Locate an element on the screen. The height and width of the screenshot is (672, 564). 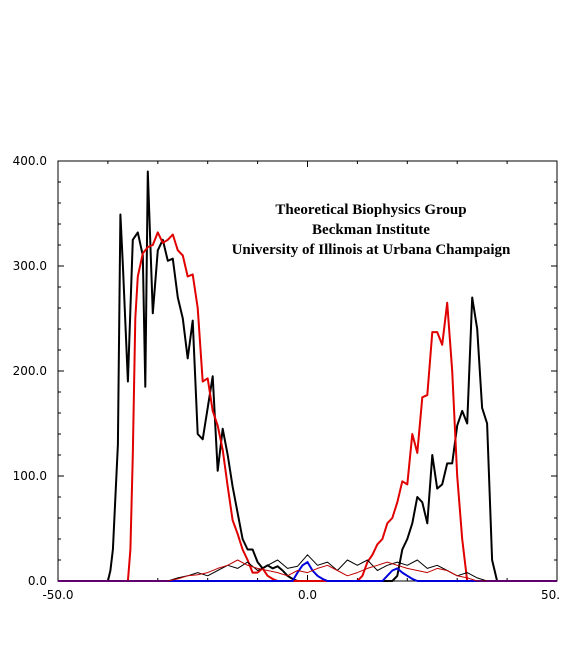
annotation-line-2: Beckman Institute is located at coordinates (371, 230).